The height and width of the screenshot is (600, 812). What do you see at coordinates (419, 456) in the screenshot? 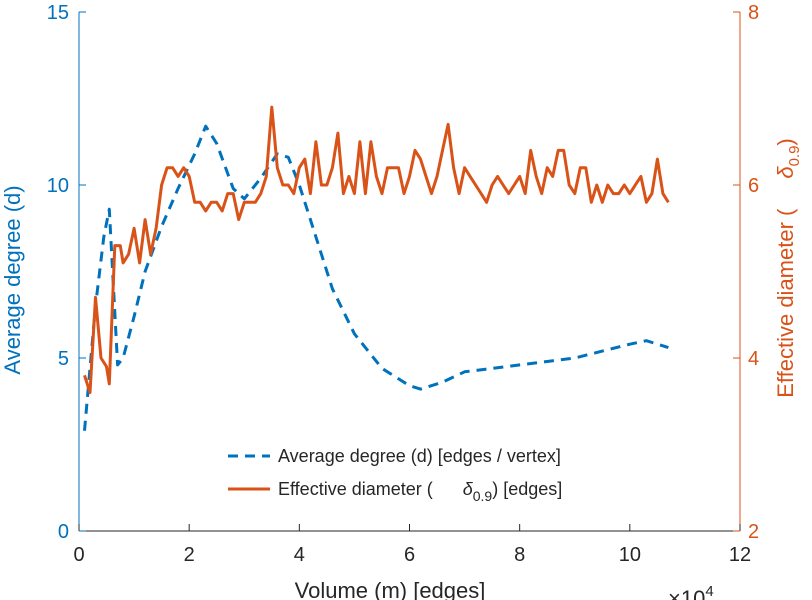
I see `legend-label-average-degree: Average degree (d) [edges / vertex]` at bounding box center [419, 456].